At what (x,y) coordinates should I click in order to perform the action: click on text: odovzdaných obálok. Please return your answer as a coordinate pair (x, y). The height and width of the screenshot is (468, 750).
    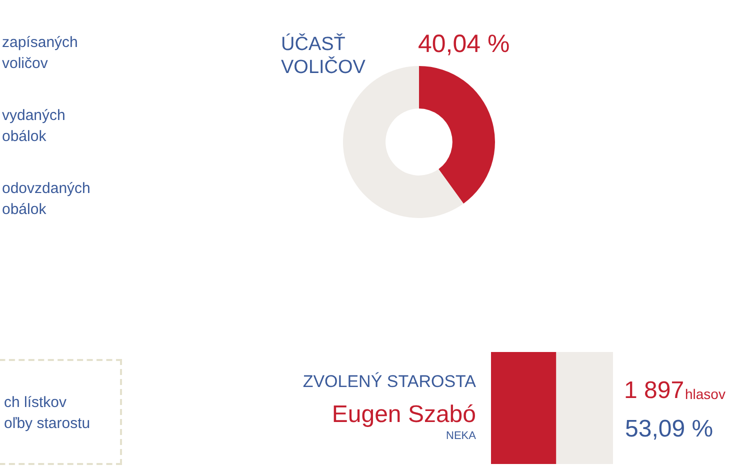
    Looking at the image, I should click on (46, 199).